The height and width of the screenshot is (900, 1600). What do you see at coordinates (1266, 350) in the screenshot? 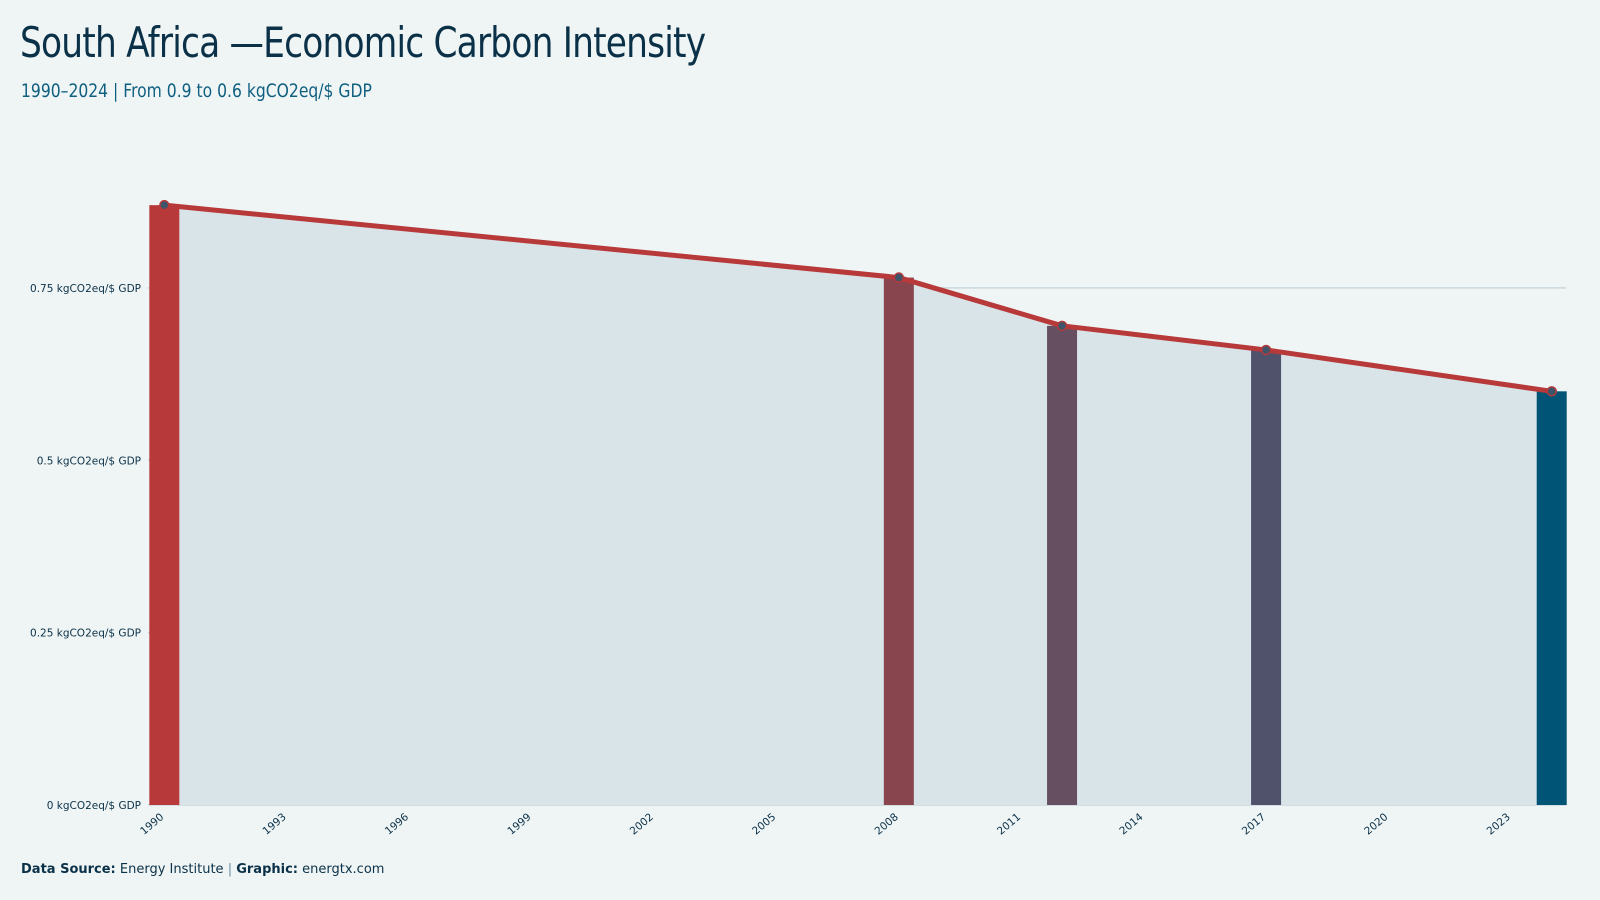
I see `point-2017` at bounding box center [1266, 350].